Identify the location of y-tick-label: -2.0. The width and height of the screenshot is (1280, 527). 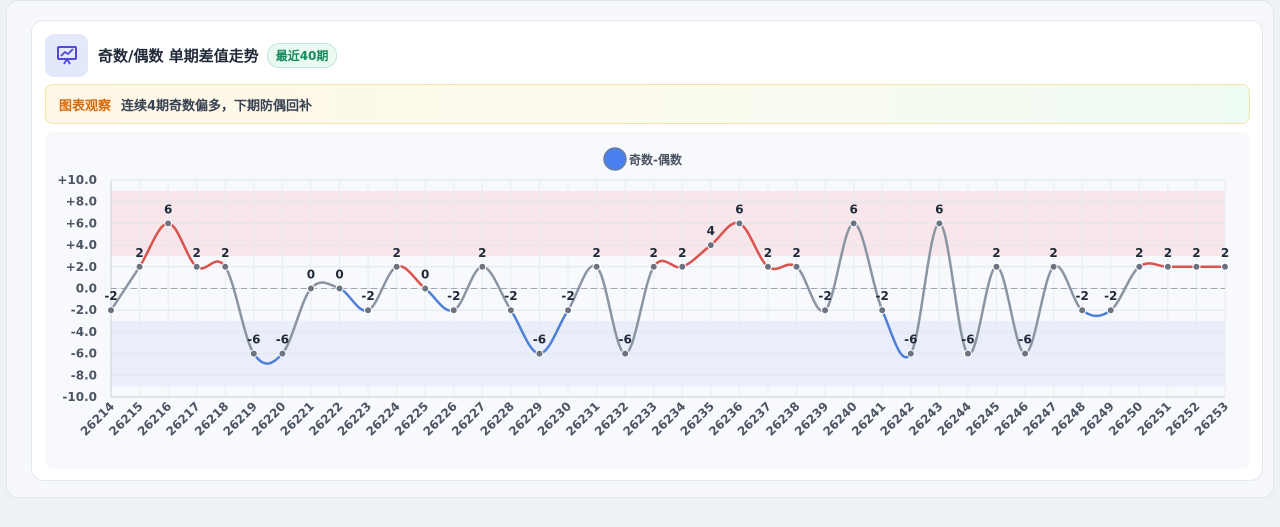
(84, 310).